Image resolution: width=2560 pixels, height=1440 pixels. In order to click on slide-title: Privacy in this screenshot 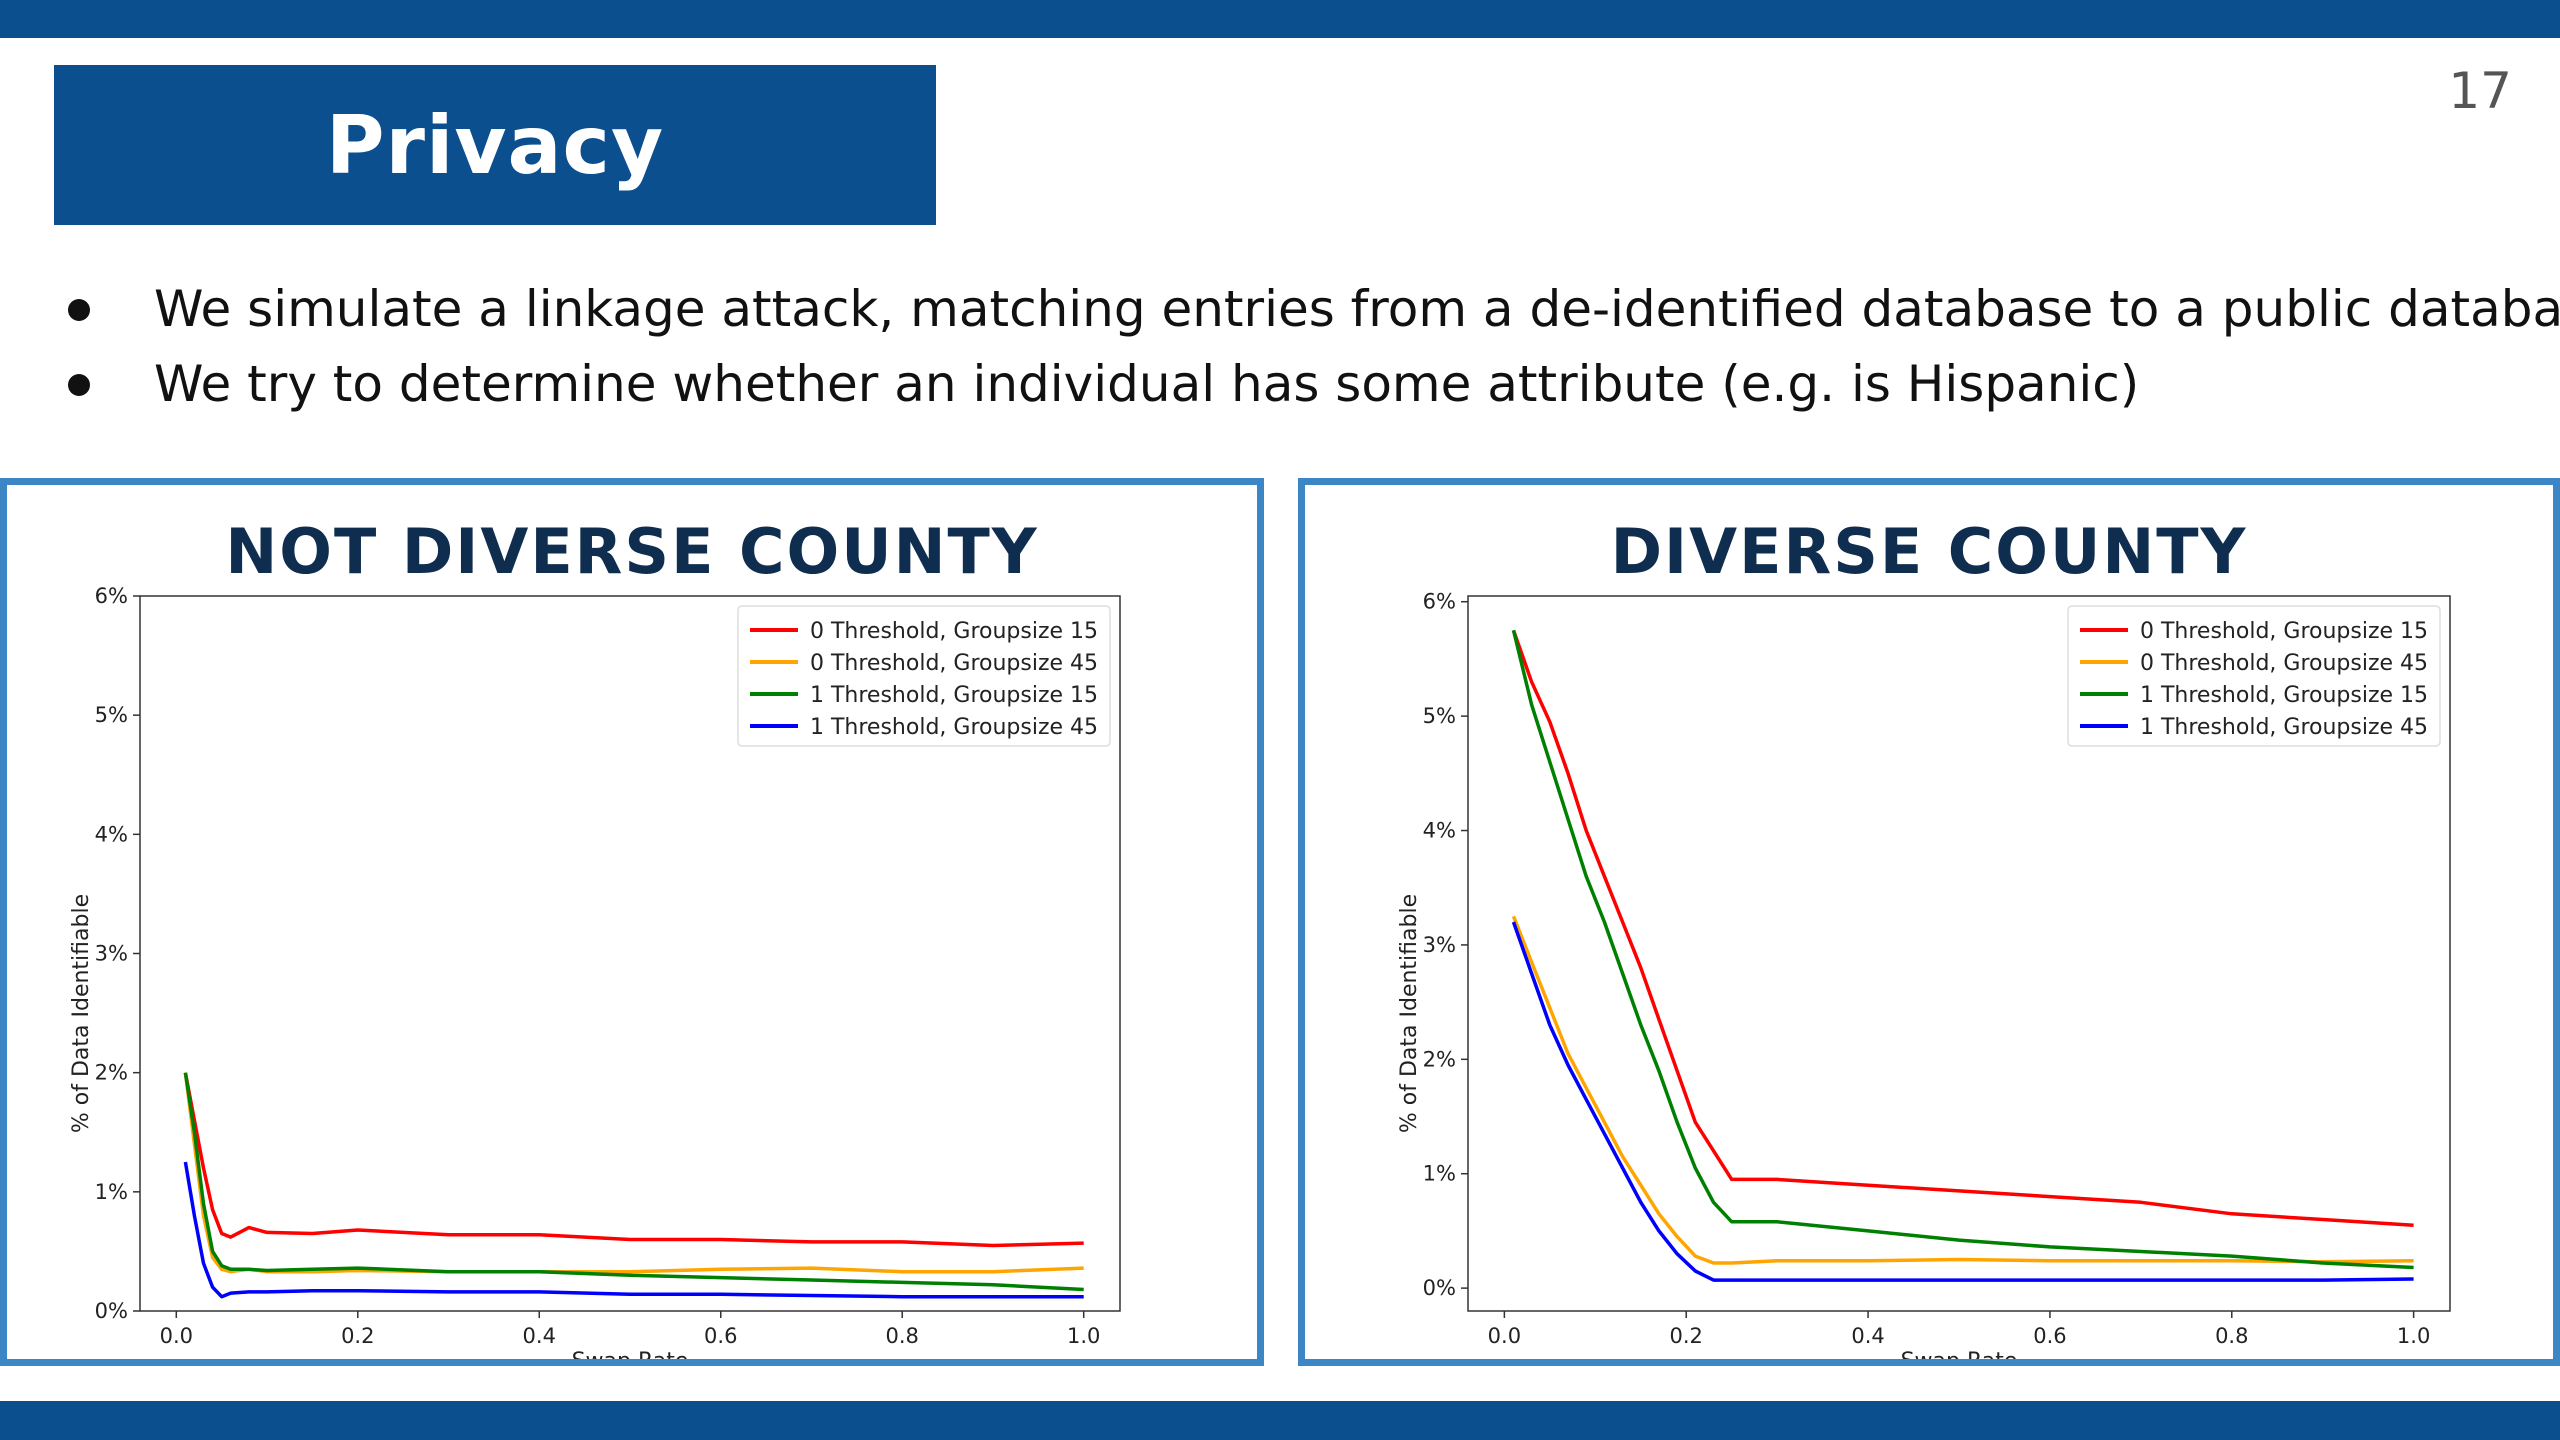, I will do `click(495, 145)`.